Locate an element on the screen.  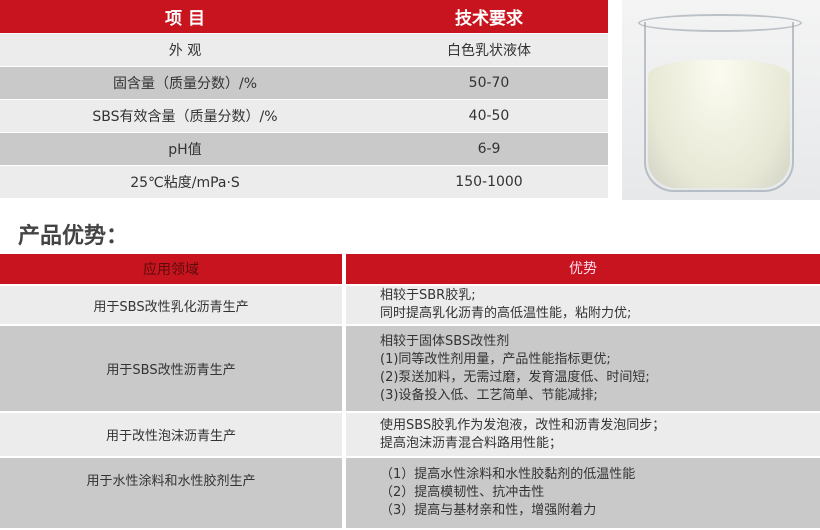
advantage-line: 提高泡沫沥青混合料路用性能； is located at coordinates (471, 443).